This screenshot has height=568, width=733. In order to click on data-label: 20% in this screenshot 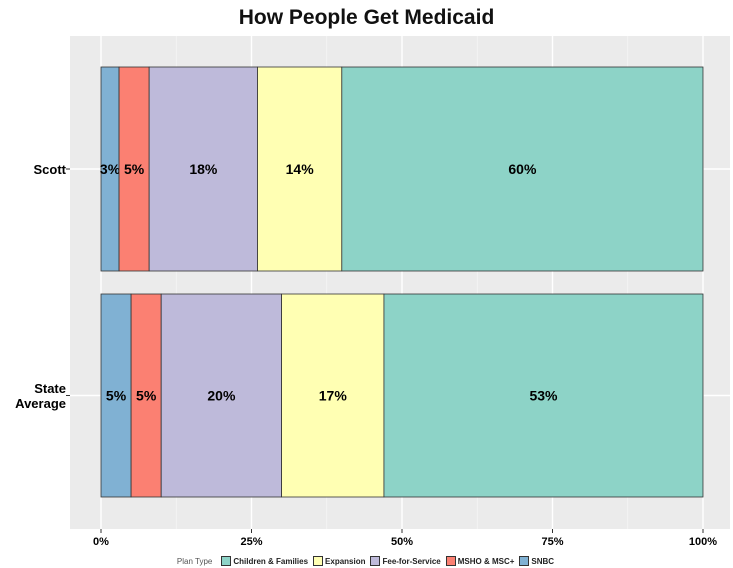, I will do `click(221, 396)`.